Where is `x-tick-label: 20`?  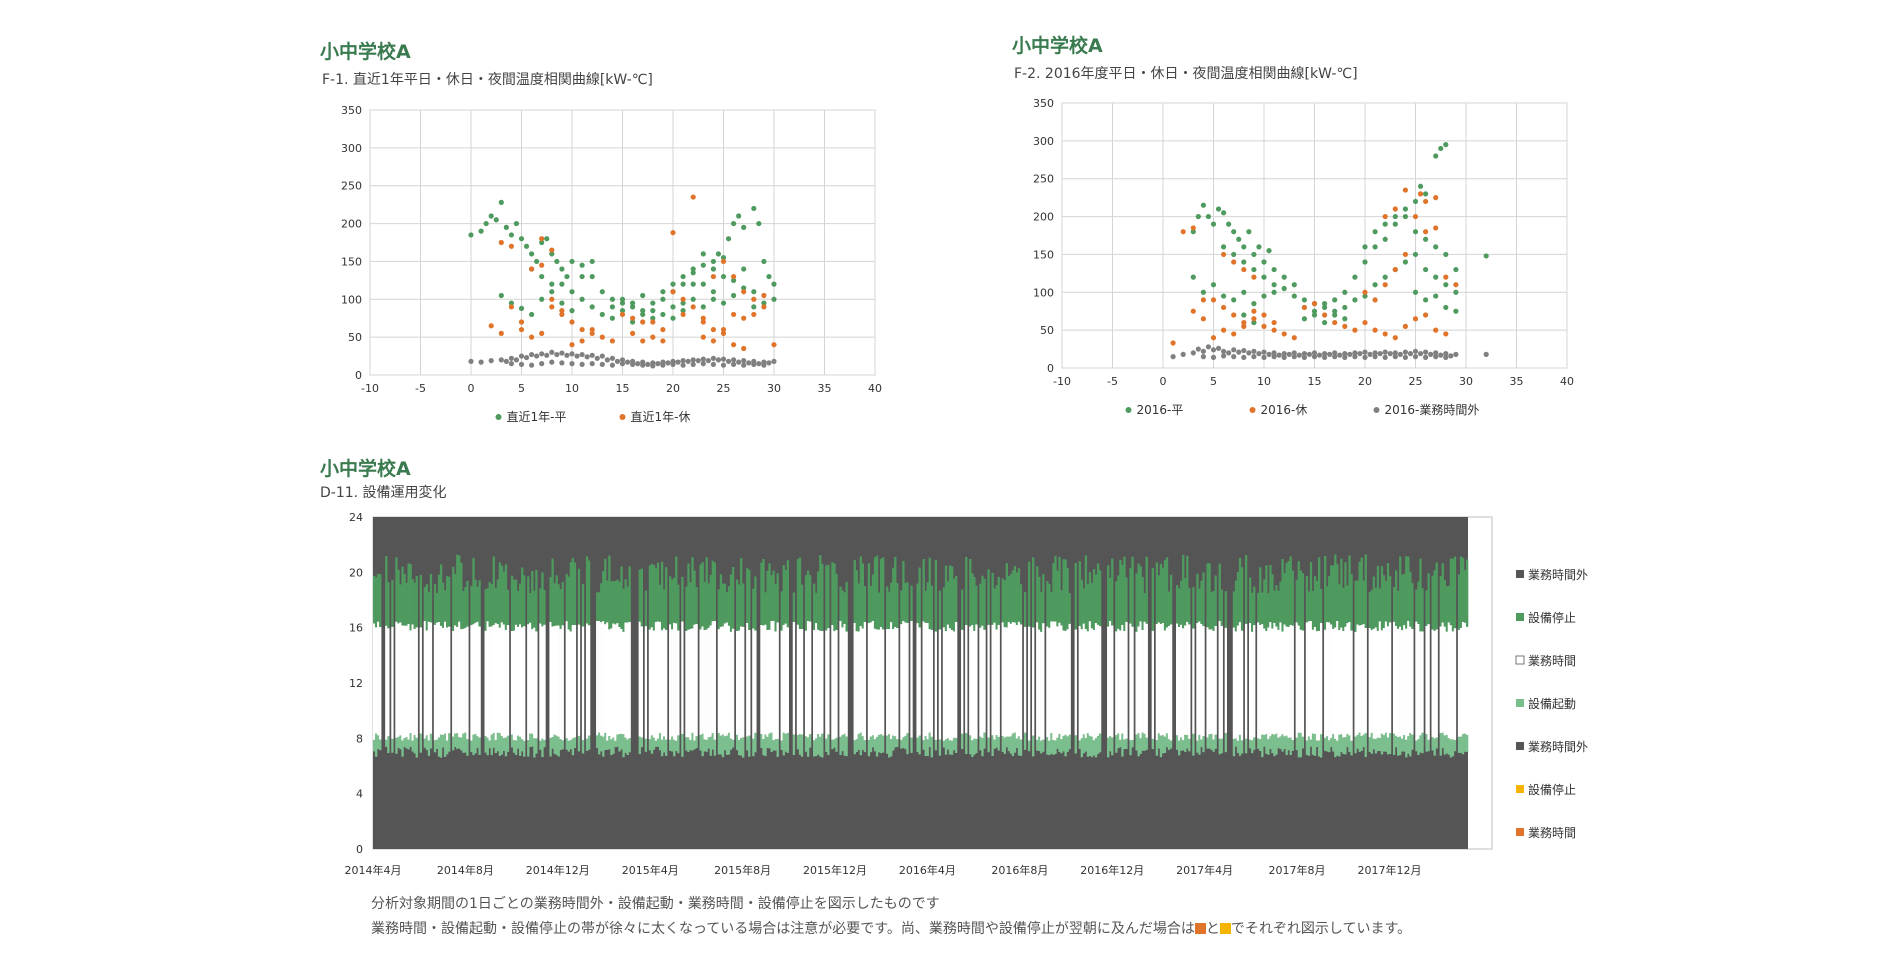
x-tick-label: 20 is located at coordinates (673, 388).